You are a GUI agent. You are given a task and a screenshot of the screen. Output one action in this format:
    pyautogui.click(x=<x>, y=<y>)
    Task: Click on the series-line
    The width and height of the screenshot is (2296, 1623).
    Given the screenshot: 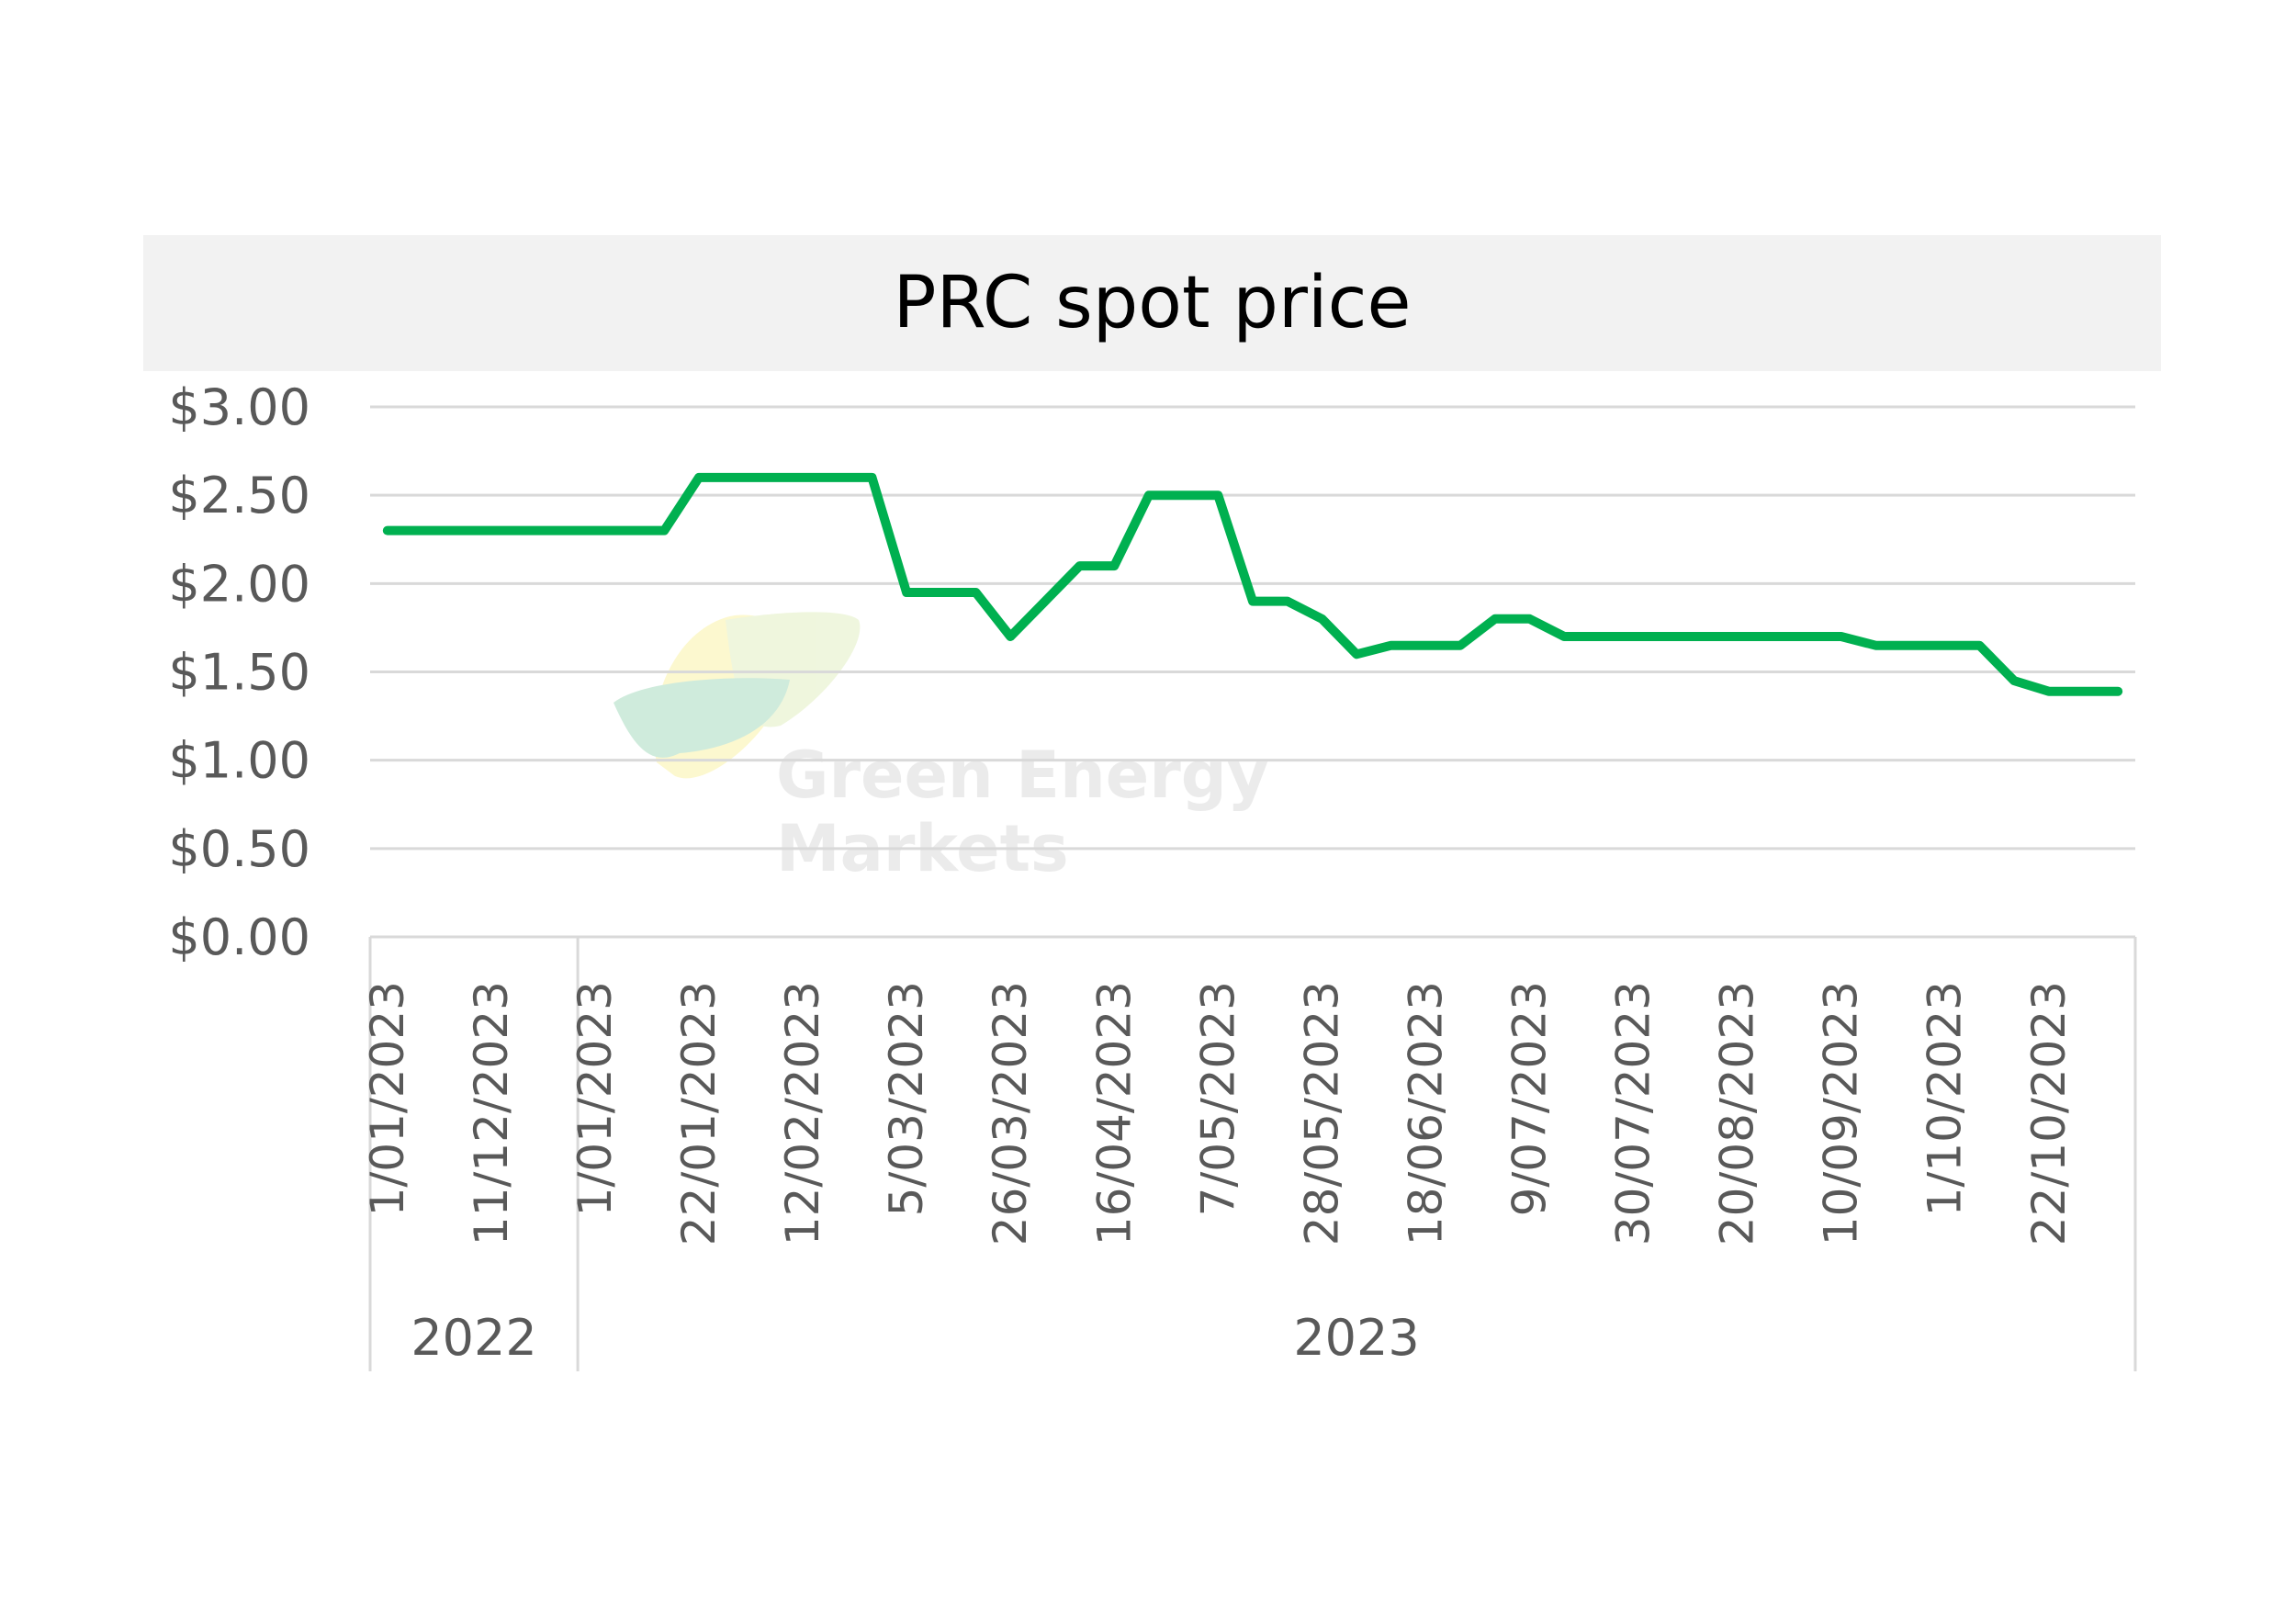 What is the action you would take?
    pyautogui.click(x=1252, y=584)
    